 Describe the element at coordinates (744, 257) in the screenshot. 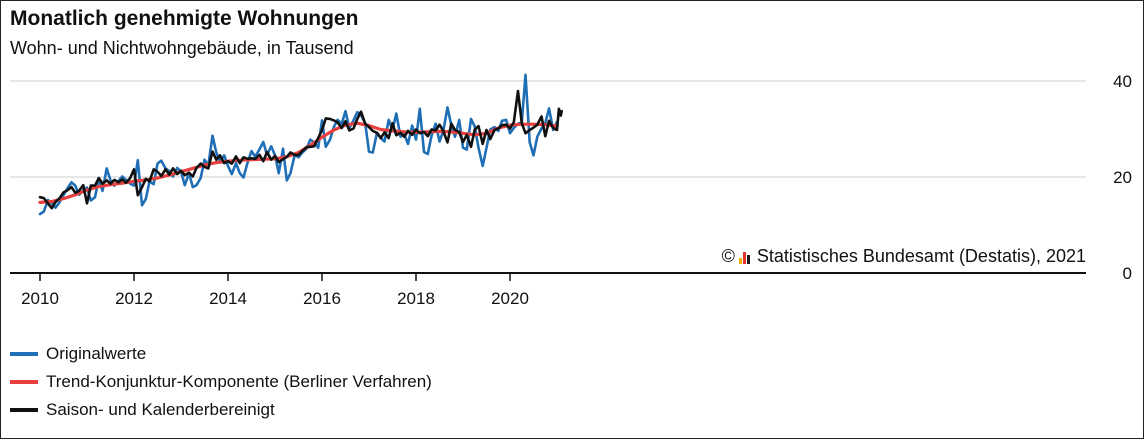

I see `destatis-logo-icon` at that location.